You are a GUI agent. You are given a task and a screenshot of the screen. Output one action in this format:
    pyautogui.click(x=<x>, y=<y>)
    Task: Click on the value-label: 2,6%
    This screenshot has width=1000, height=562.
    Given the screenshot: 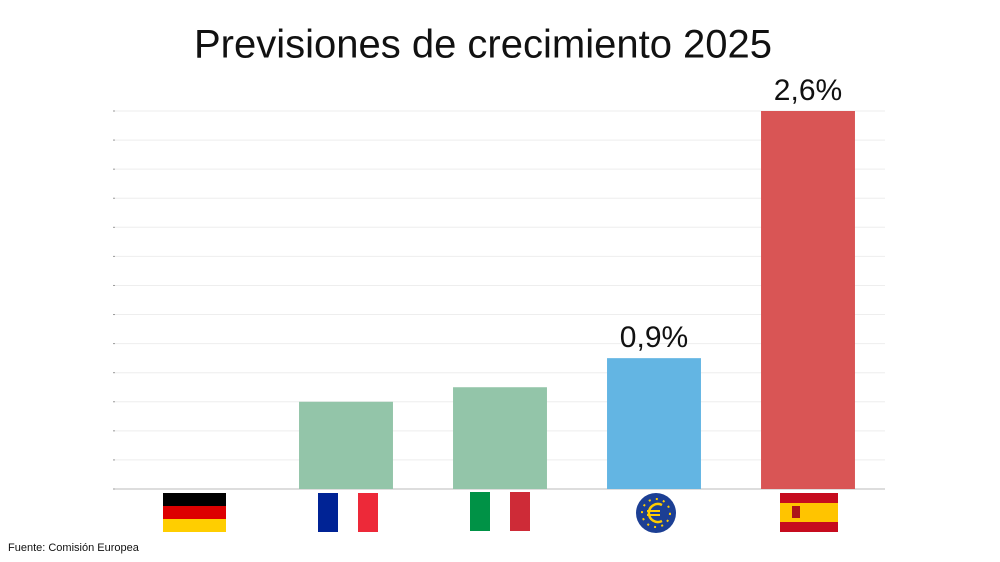 What is the action you would take?
    pyautogui.click(x=808, y=90)
    